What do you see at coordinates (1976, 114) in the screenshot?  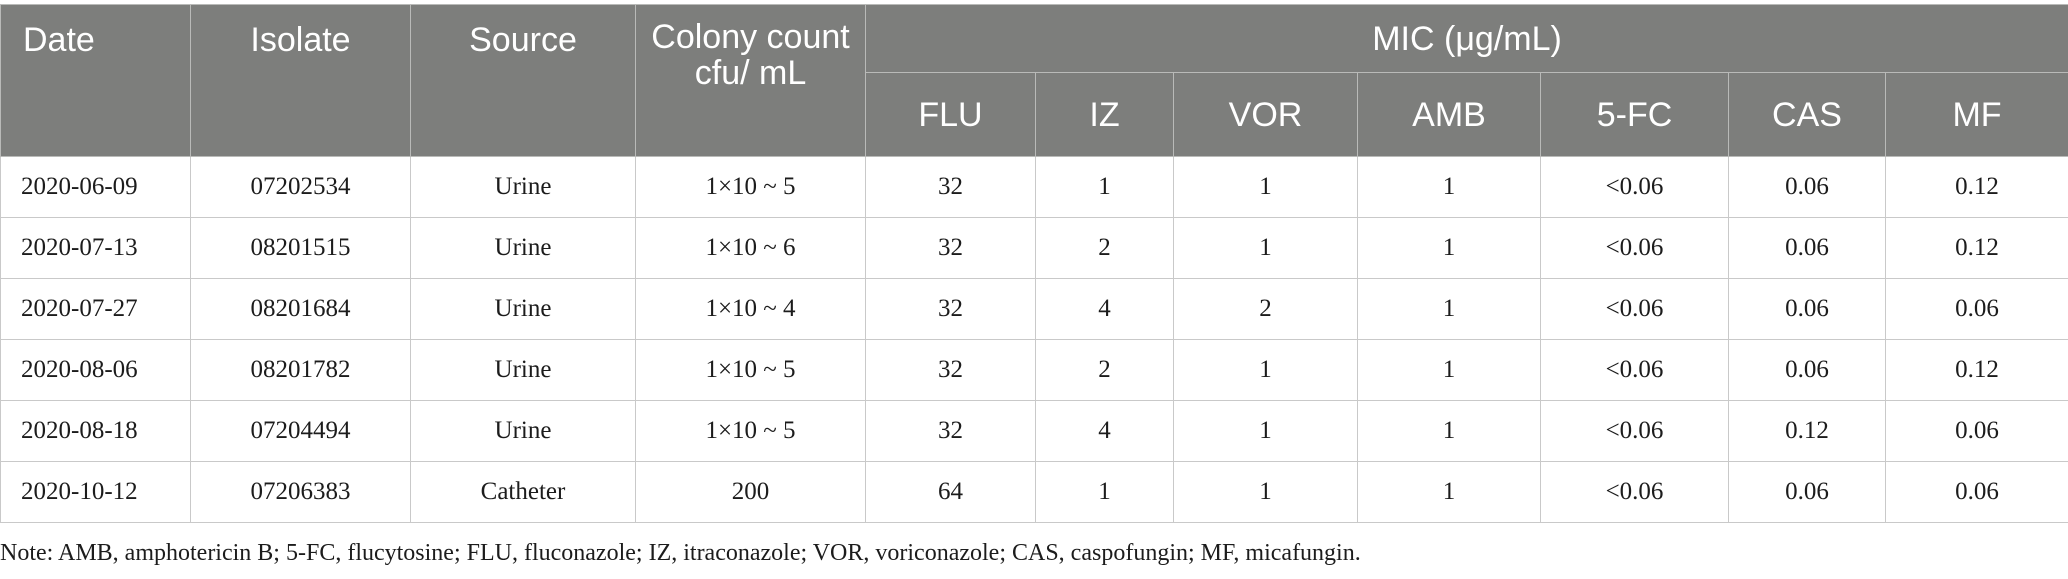 I see `column-header-mf: MF` at bounding box center [1976, 114].